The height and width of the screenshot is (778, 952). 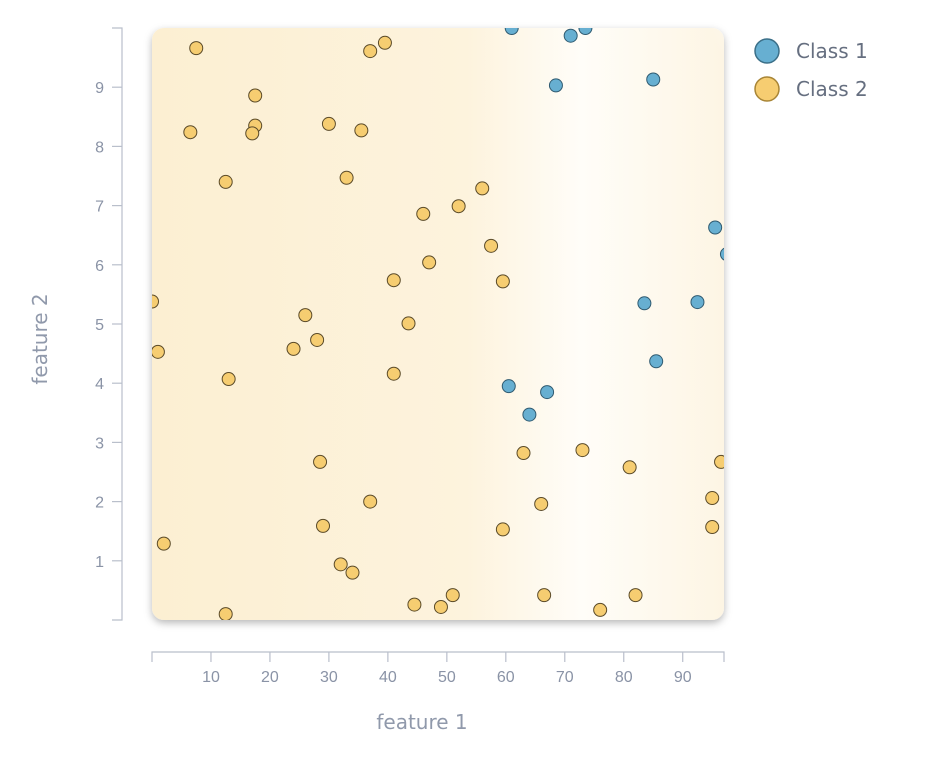 I want to click on x-axis: 10 20 30 40 50 60 70 80 90, so click(x=438, y=668).